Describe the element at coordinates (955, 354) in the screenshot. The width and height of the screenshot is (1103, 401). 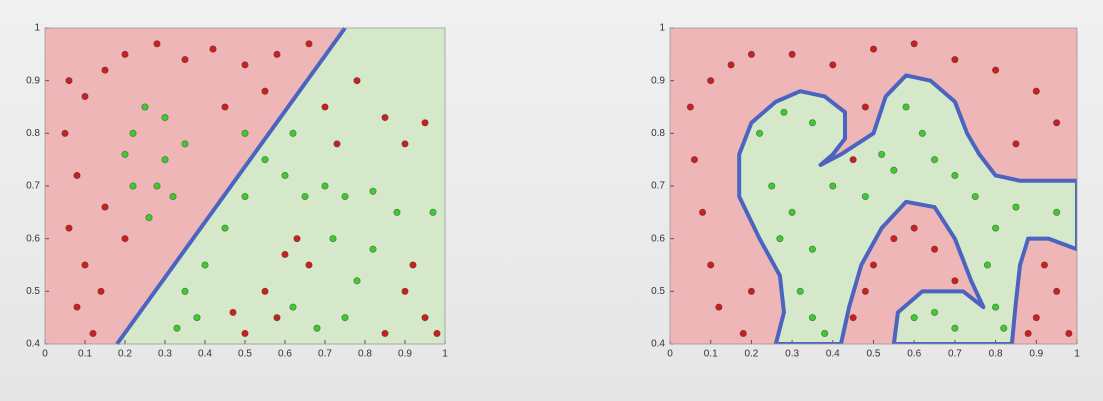
I see `x-tick-label: 0.7` at that location.